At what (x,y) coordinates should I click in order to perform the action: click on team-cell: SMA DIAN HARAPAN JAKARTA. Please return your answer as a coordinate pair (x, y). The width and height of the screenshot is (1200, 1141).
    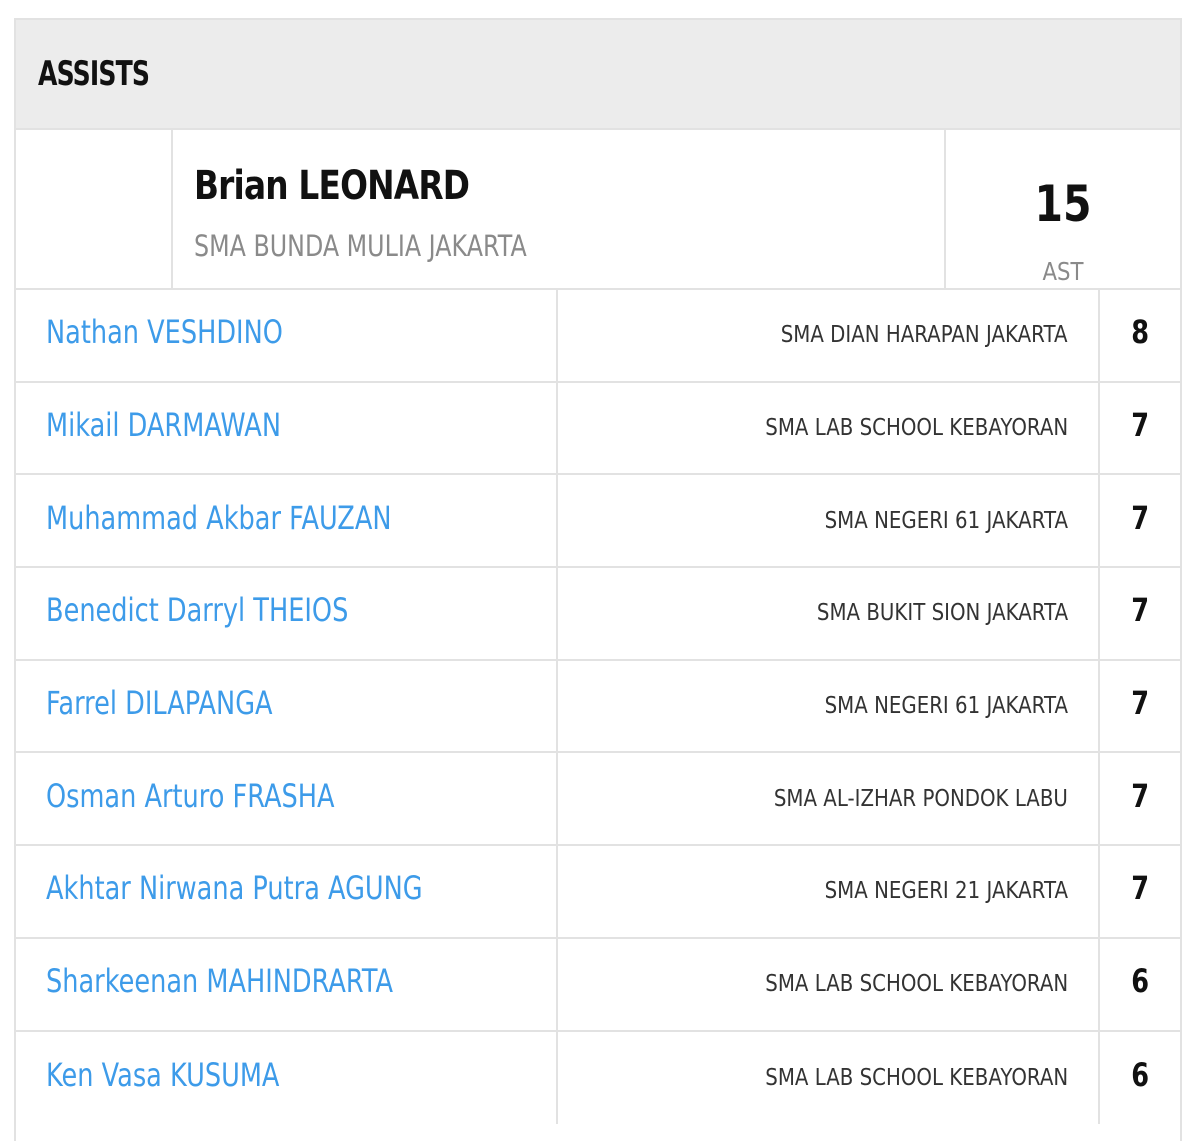
    Looking at the image, I should click on (829, 335).